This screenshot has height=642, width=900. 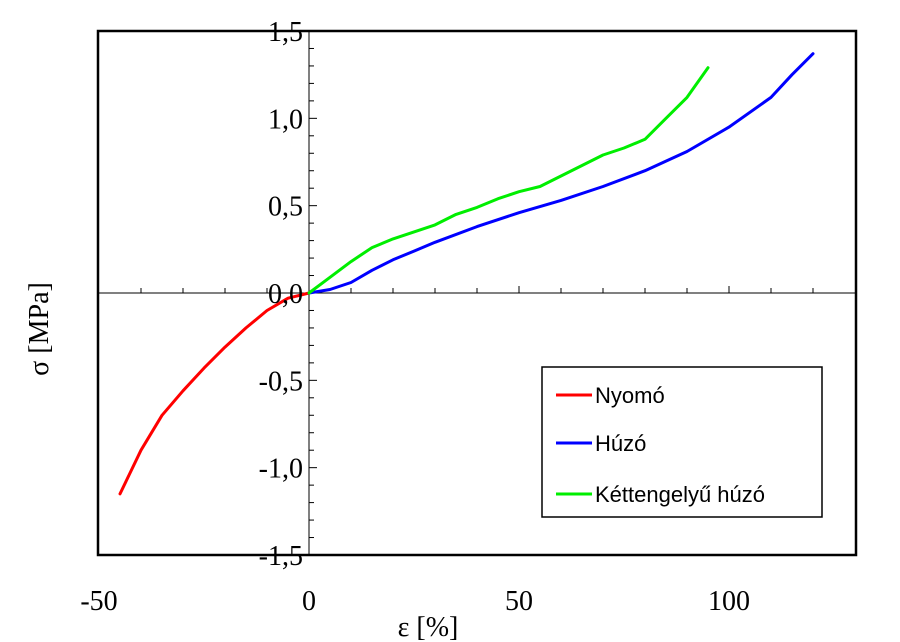 I want to click on legend-label-1: Nyomó, so click(x=630, y=395).